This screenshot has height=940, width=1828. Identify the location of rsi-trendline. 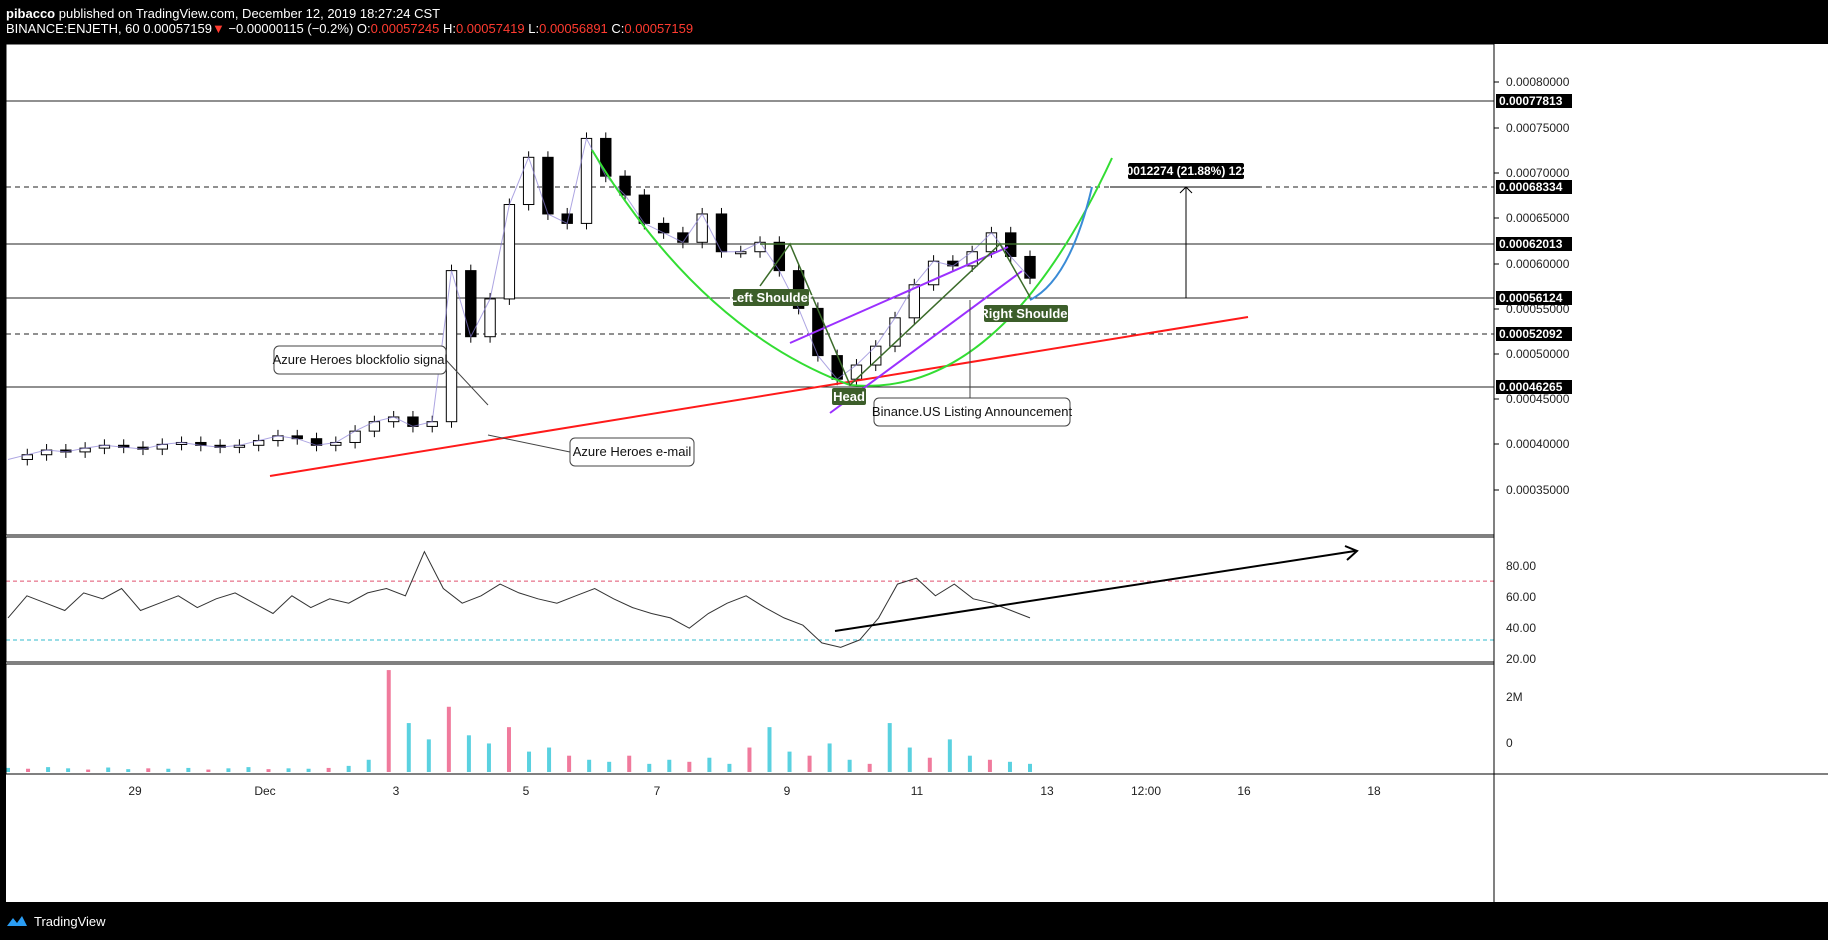
(1095, 591).